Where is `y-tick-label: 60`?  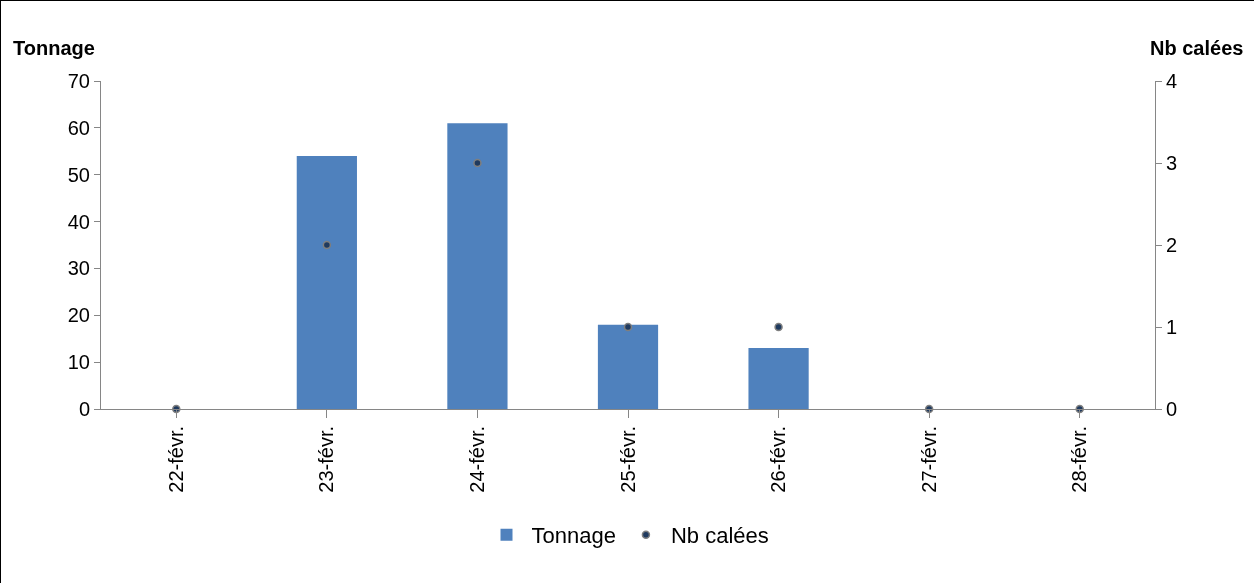
y-tick-label: 60 is located at coordinates (78, 127).